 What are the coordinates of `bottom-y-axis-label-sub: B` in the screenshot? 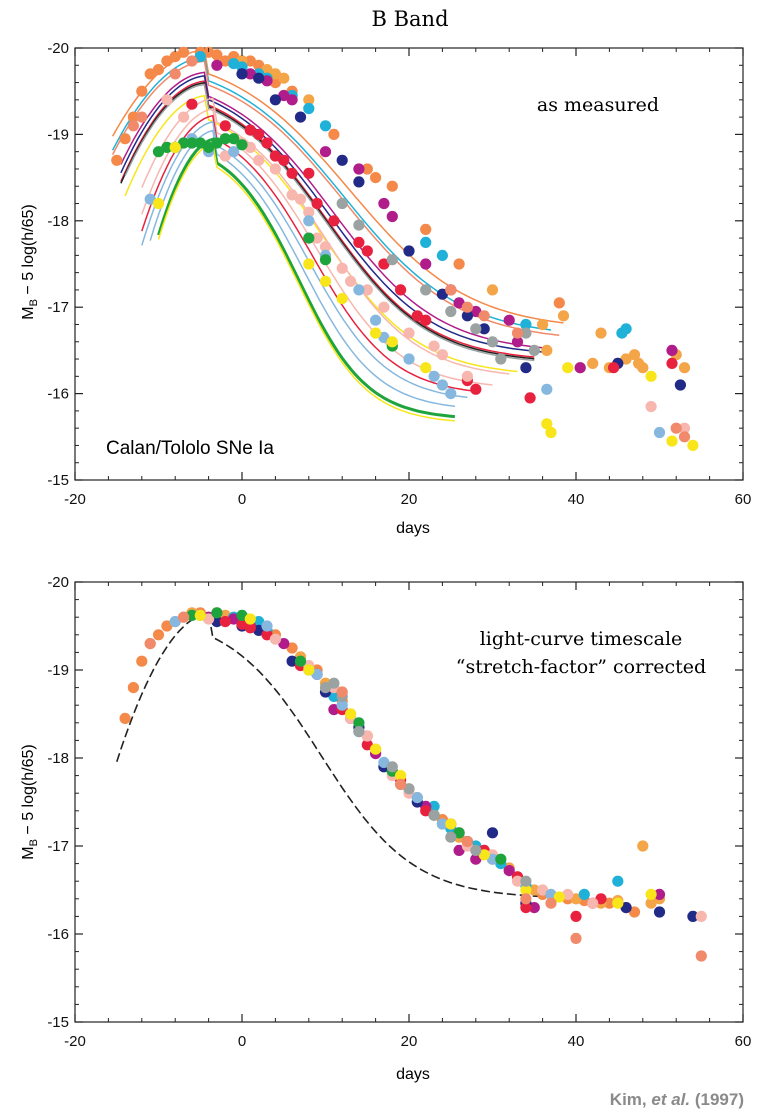 It's located at (34, 842).